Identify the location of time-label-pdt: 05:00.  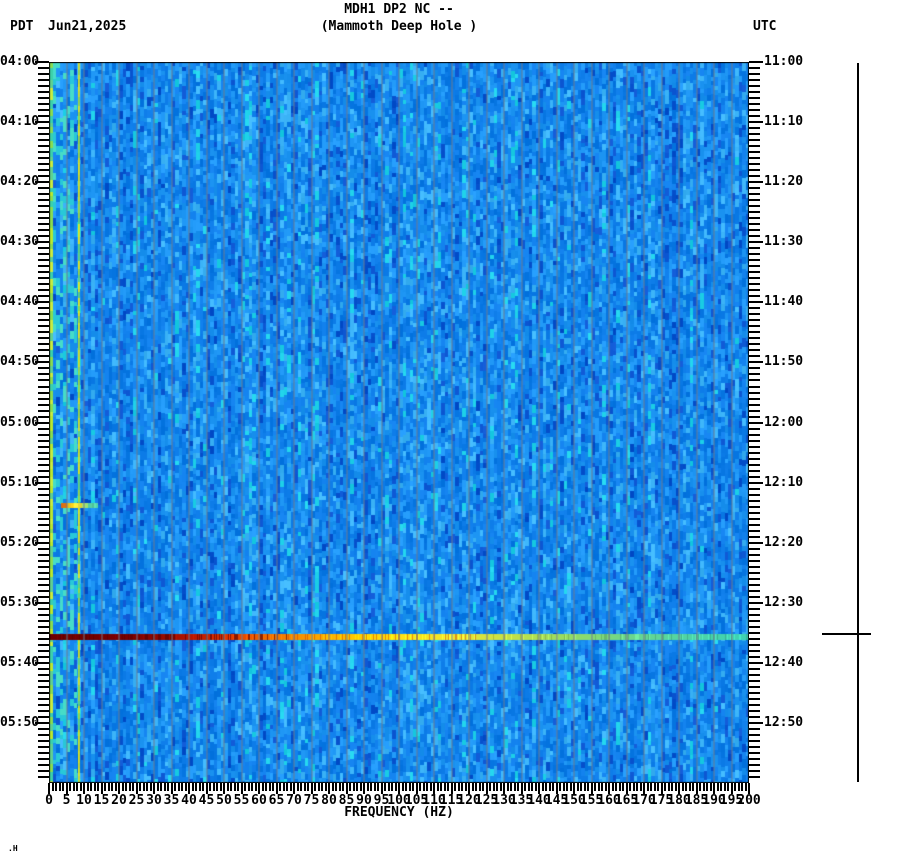
(20, 422).